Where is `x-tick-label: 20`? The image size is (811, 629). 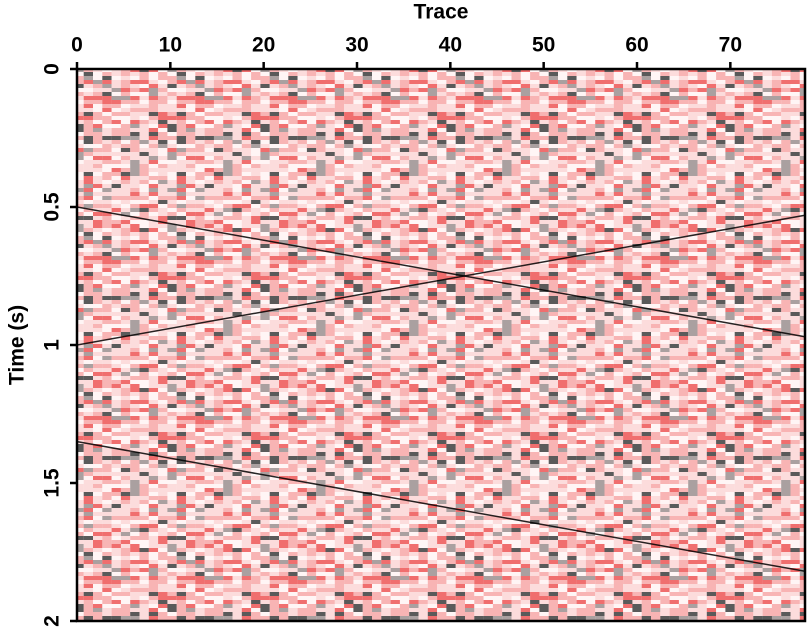
x-tick-label: 20 is located at coordinates (263, 45).